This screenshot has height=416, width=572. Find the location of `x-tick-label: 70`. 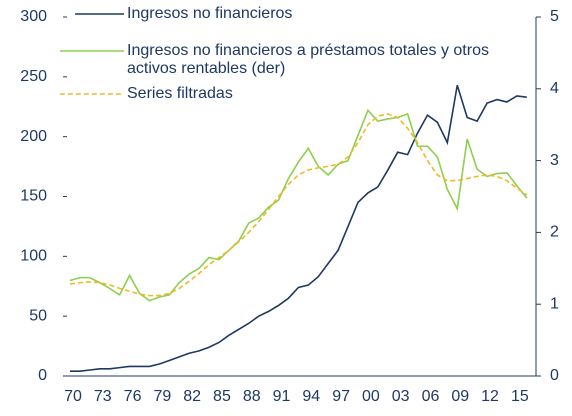

x-tick-label: 70 is located at coordinates (73, 396).